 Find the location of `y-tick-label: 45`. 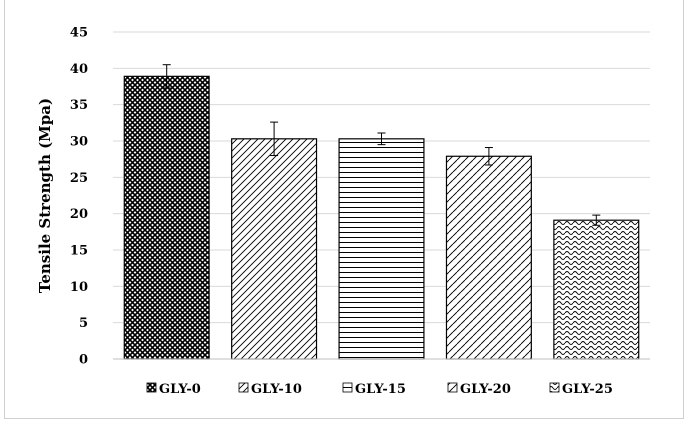

y-tick-label: 45 is located at coordinates (79, 33).